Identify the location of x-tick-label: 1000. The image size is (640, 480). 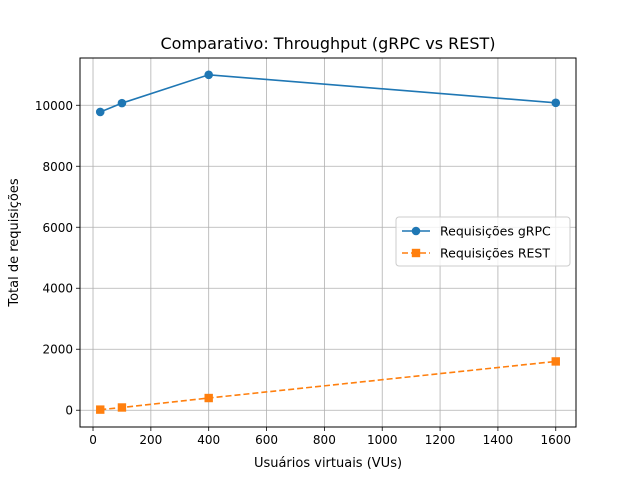
(382, 440).